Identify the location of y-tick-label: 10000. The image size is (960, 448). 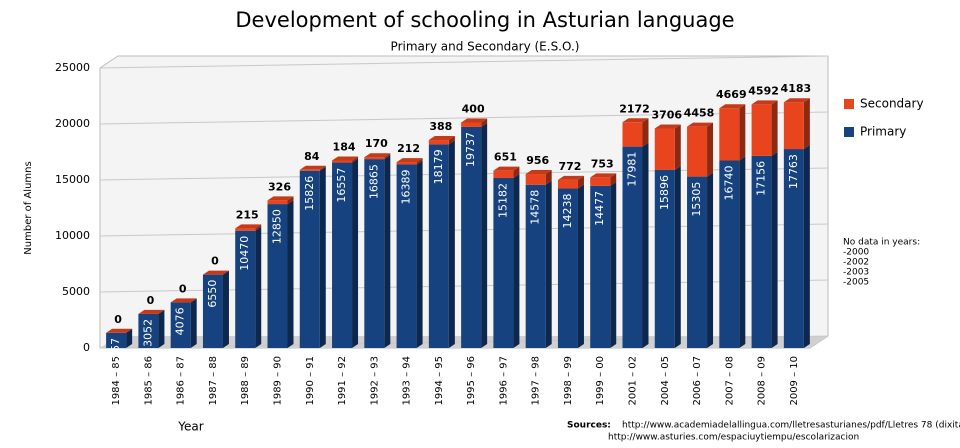
(72, 235).